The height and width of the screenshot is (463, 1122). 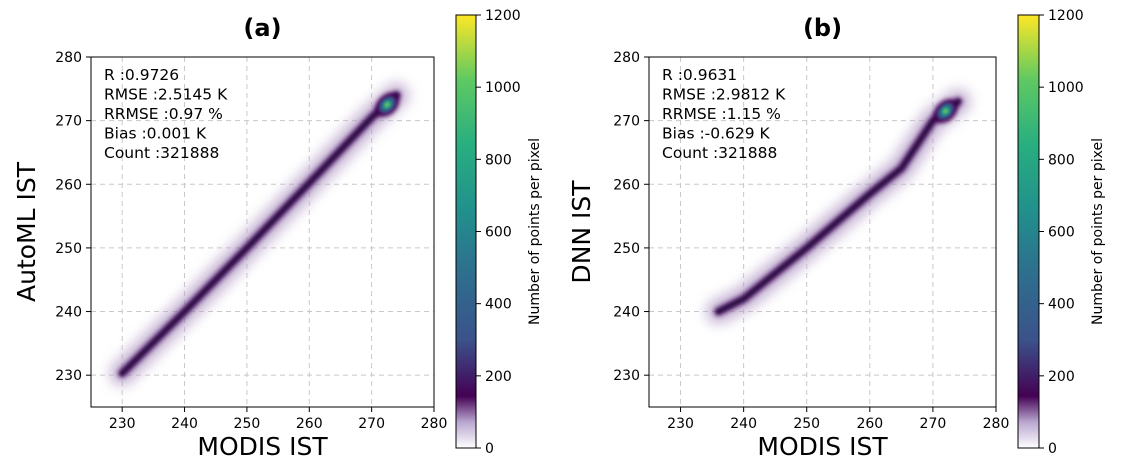 What do you see at coordinates (626, 122) in the screenshot?
I see `panel-b-y-tick-label-270: 270` at bounding box center [626, 122].